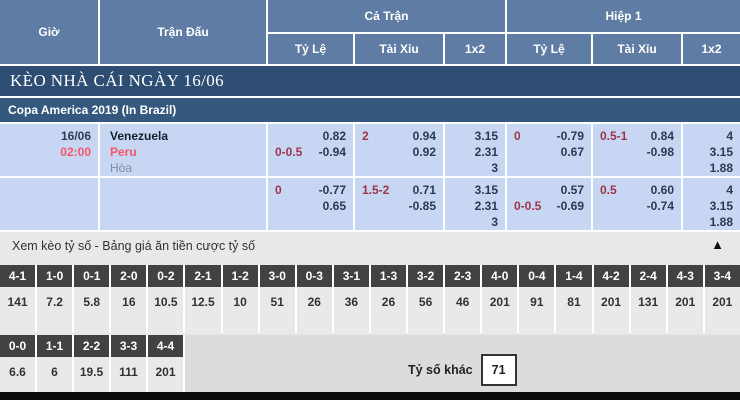 The image size is (740, 400). Describe the element at coordinates (498, 370) in the screenshot. I see `other-score-odds-box: 71` at that location.